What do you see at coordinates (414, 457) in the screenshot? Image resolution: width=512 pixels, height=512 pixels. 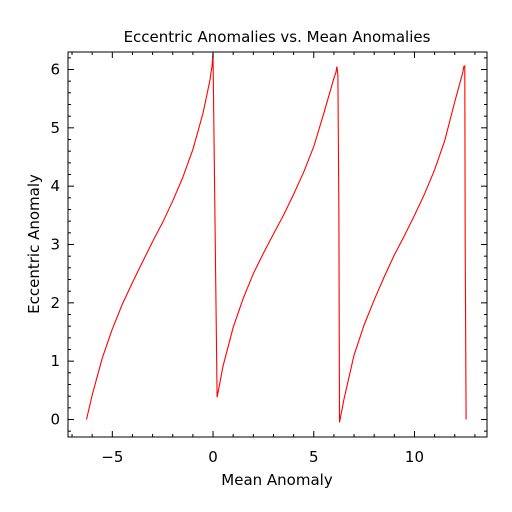 I see `x-tick-label: 10` at bounding box center [414, 457].